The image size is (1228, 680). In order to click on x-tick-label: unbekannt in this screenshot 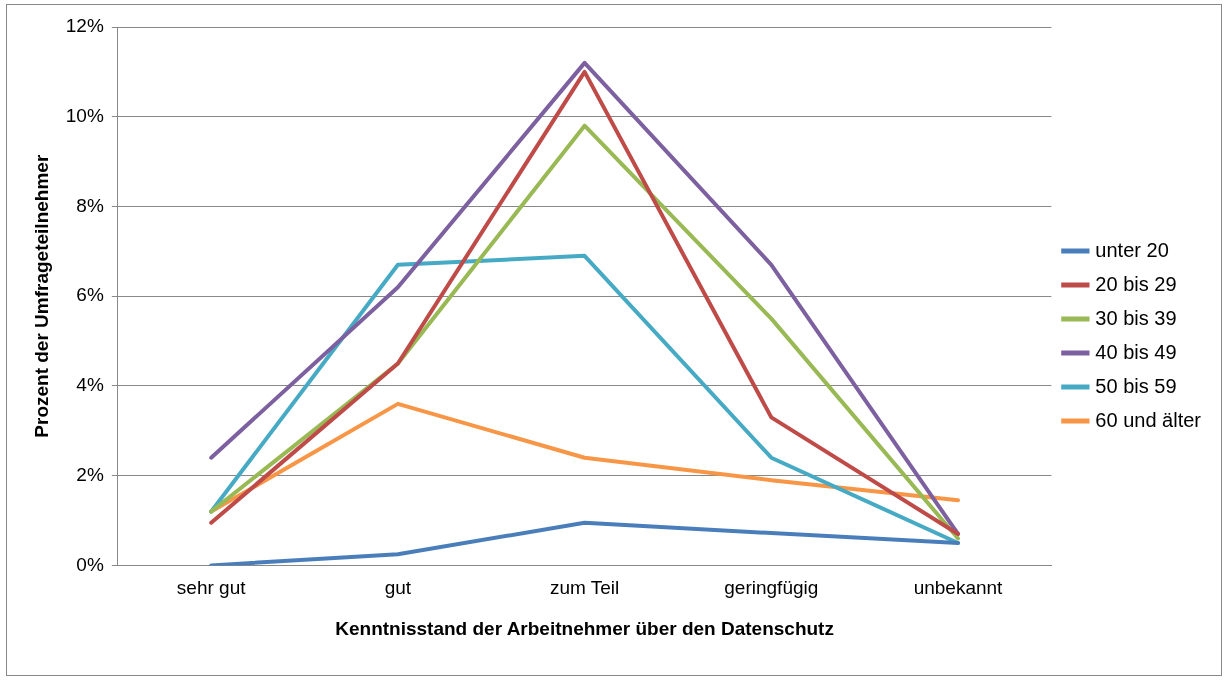, I will do `click(958, 588)`.